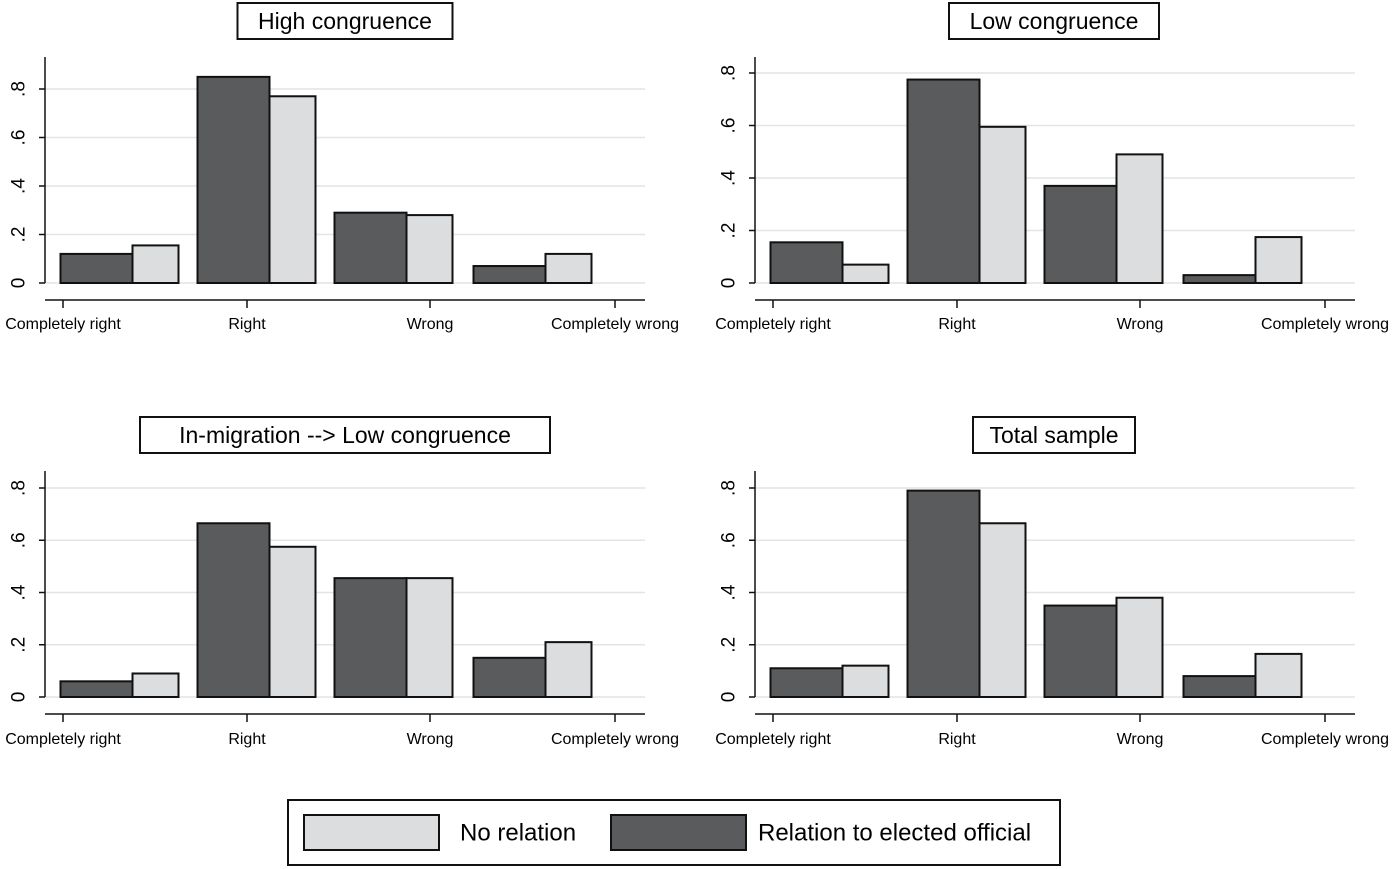  I want to click on legend-label-no-relation: No relation, so click(518, 833).